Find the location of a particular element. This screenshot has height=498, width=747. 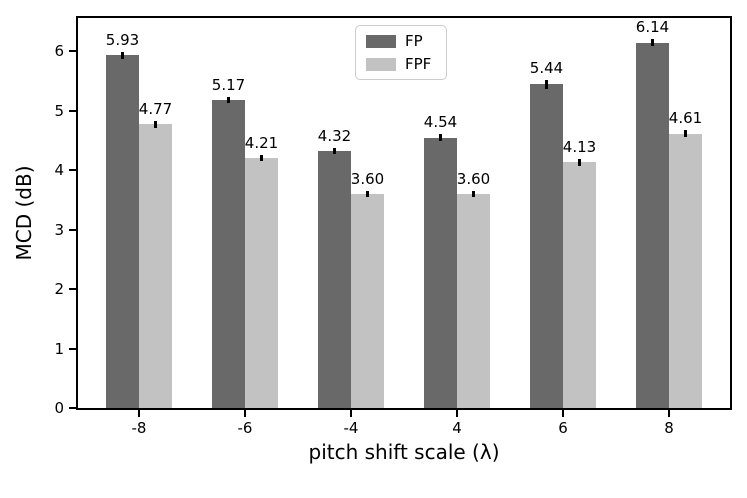

x-tick-label: -4 is located at coordinates (351, 428).